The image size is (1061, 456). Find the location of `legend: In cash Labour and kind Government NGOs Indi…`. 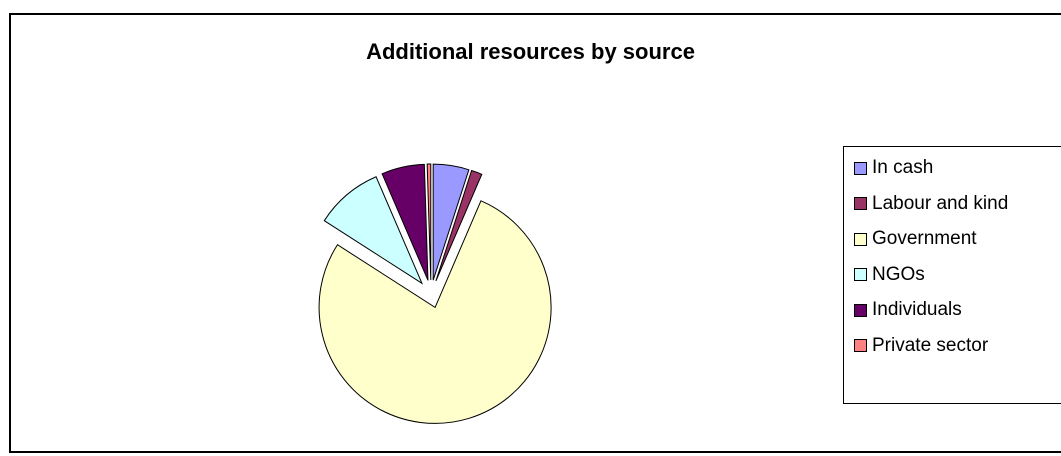

legend: In cash Labour and kind Government NGOs Indi… is located at coordinates (952, 275).